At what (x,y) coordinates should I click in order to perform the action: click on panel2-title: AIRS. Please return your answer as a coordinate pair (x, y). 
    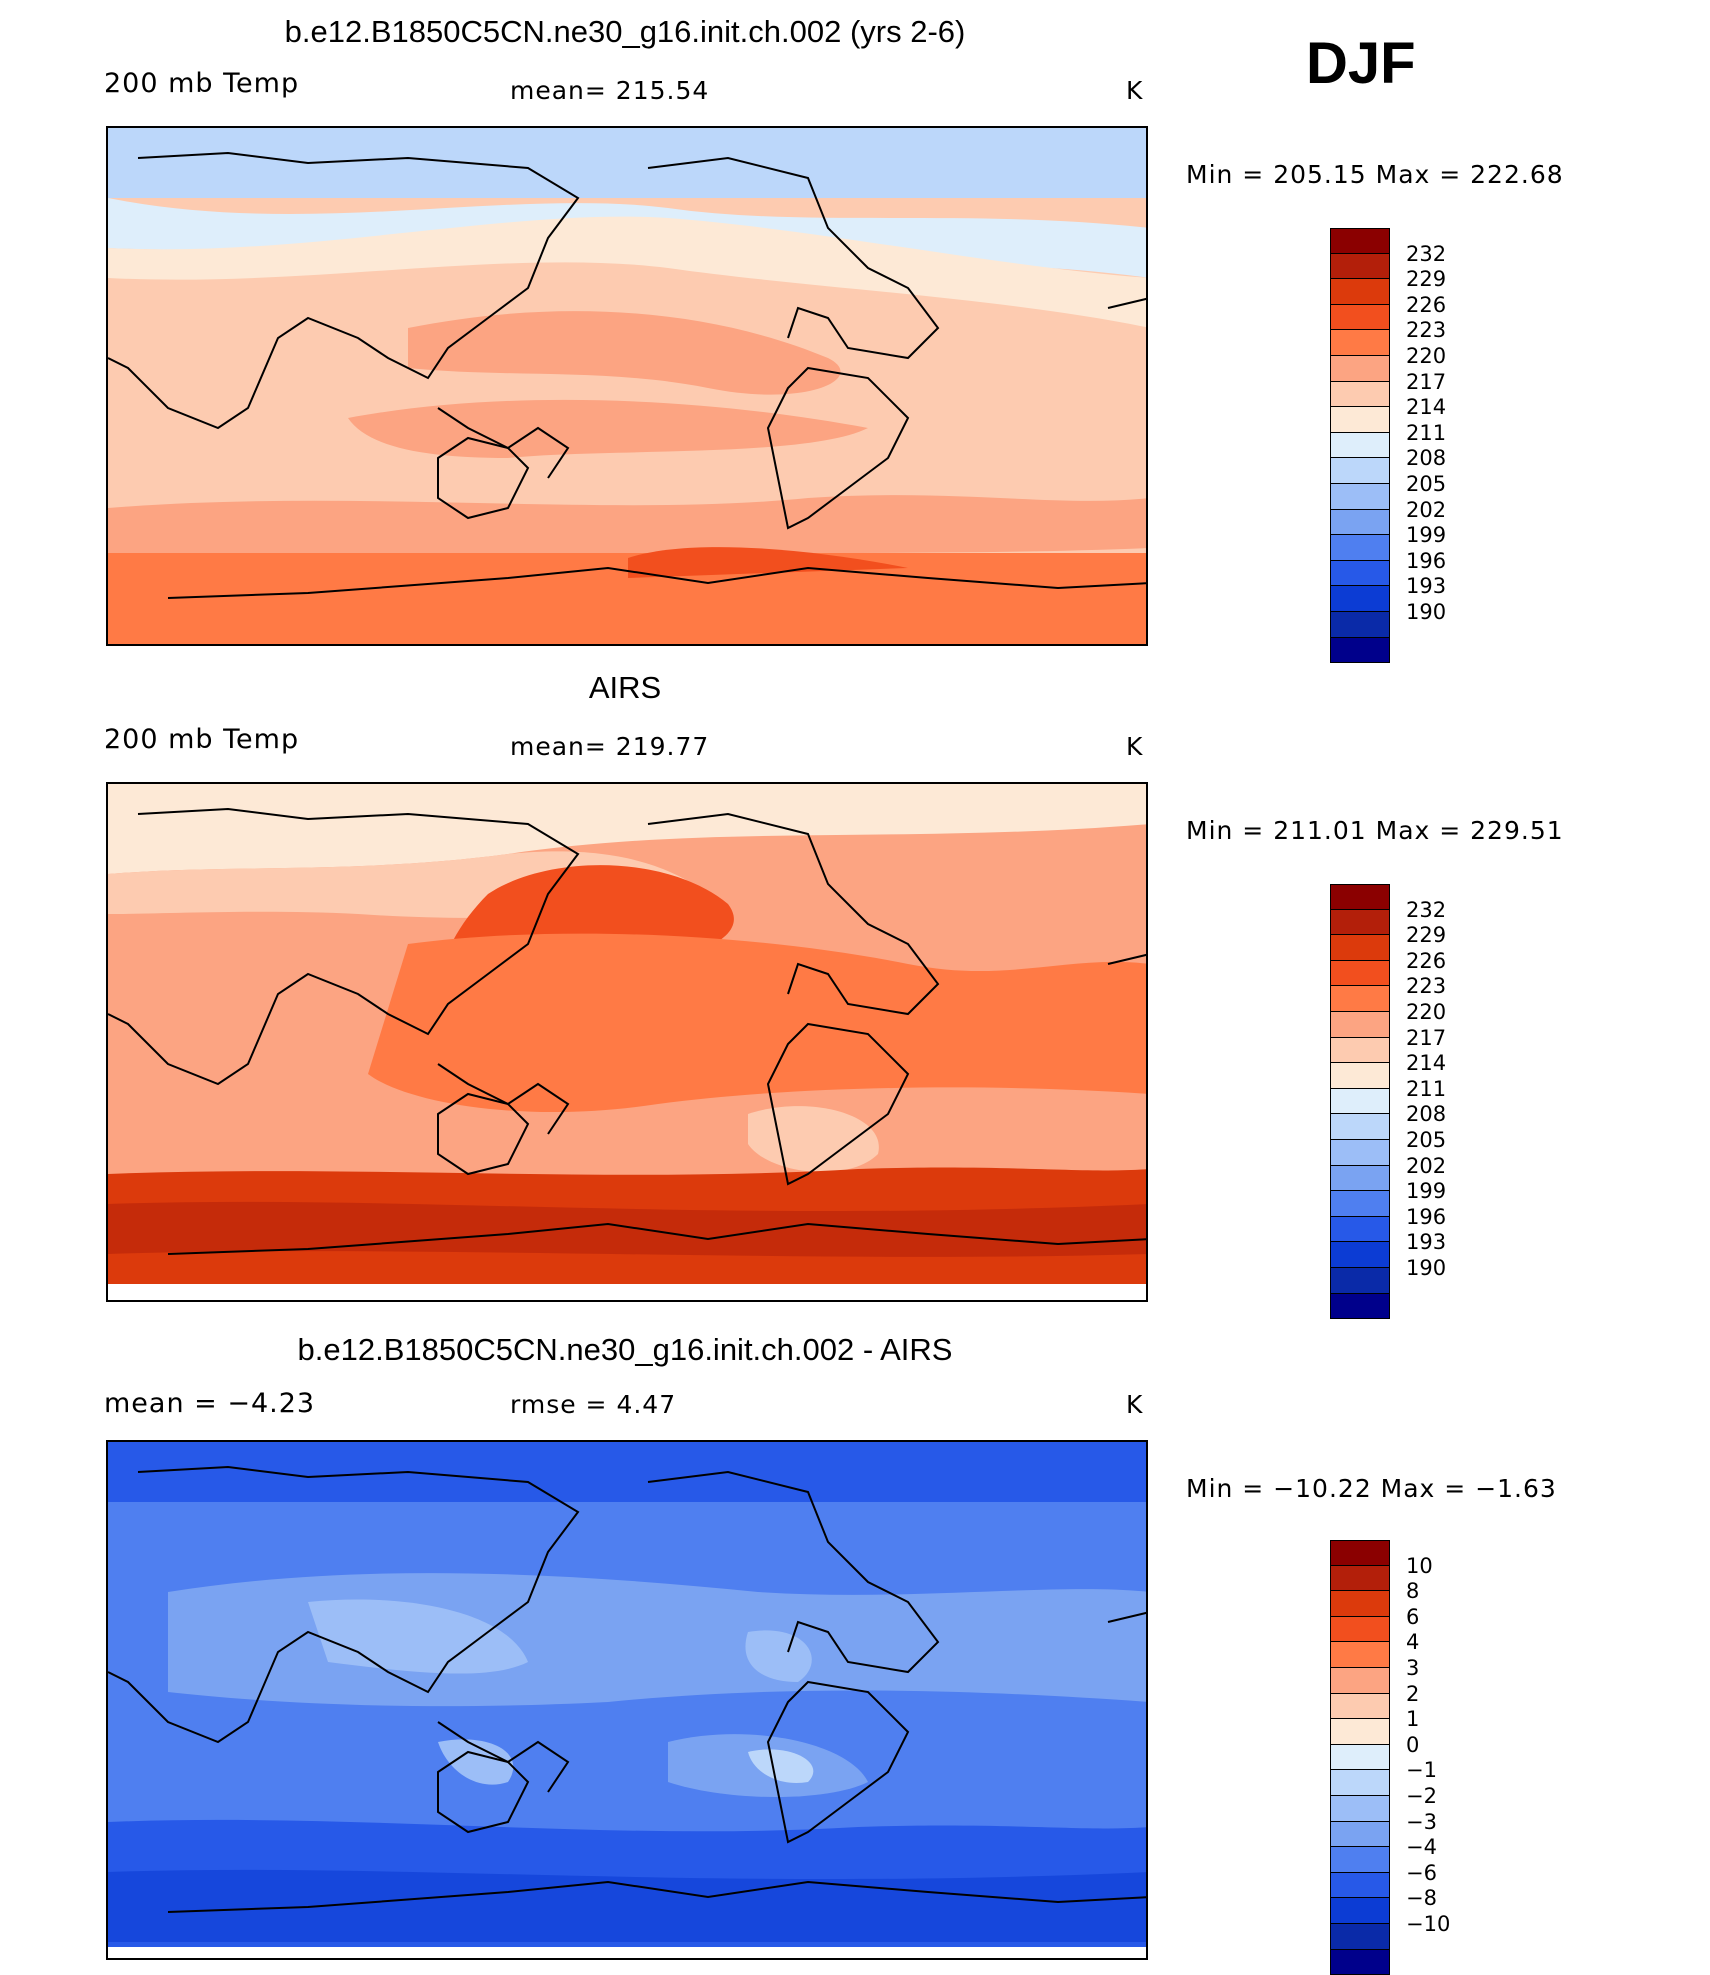
    Looking at the image, I should click on (625, 688).